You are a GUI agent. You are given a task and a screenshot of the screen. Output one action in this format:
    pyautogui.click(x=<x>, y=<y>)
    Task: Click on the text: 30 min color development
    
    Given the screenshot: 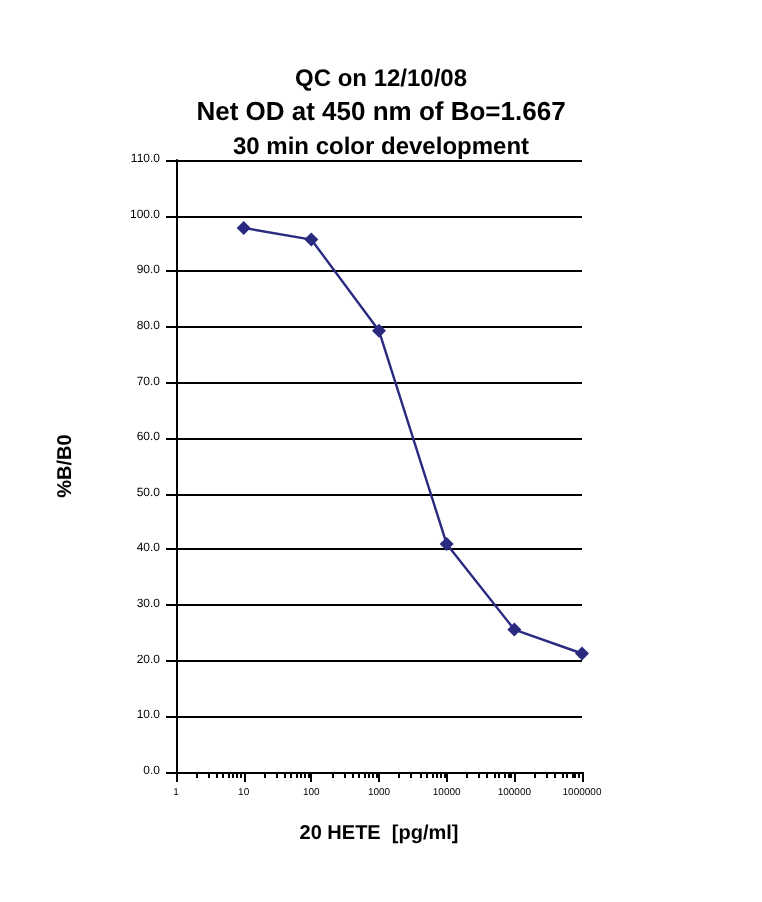 What is the action you would take?
    pyautogui.click(x=381, y=146)
    